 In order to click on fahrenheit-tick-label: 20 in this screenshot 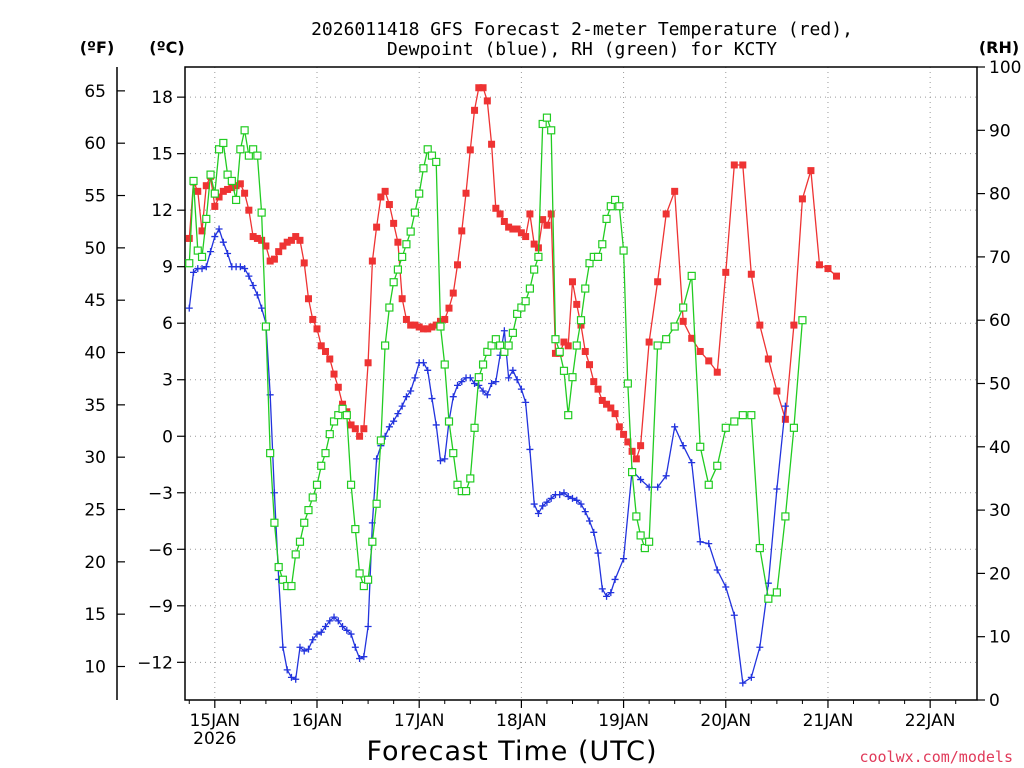, I will do `click(95, 563)`.